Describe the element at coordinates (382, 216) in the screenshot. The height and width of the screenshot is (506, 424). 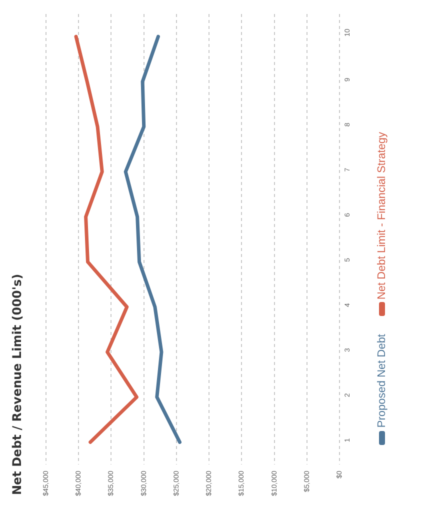
I see `text: Net Debt Limit - Financial Strategy` at that location.